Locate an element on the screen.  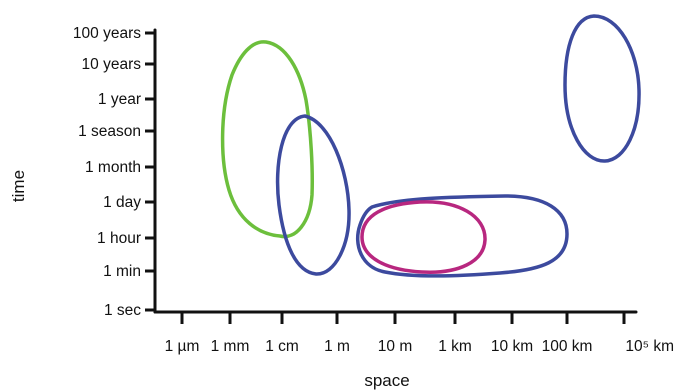
x-axis-title: space is located at coordinates (386, 380).